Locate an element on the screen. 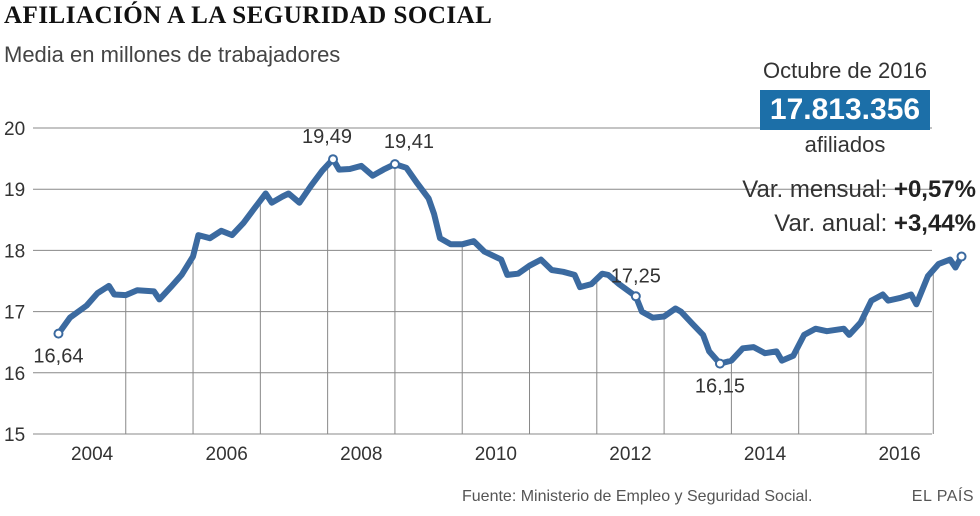 The width and height of the screenshot is (980, 516). x-tick-2016: 2016 is located at coordinates (899, 454).